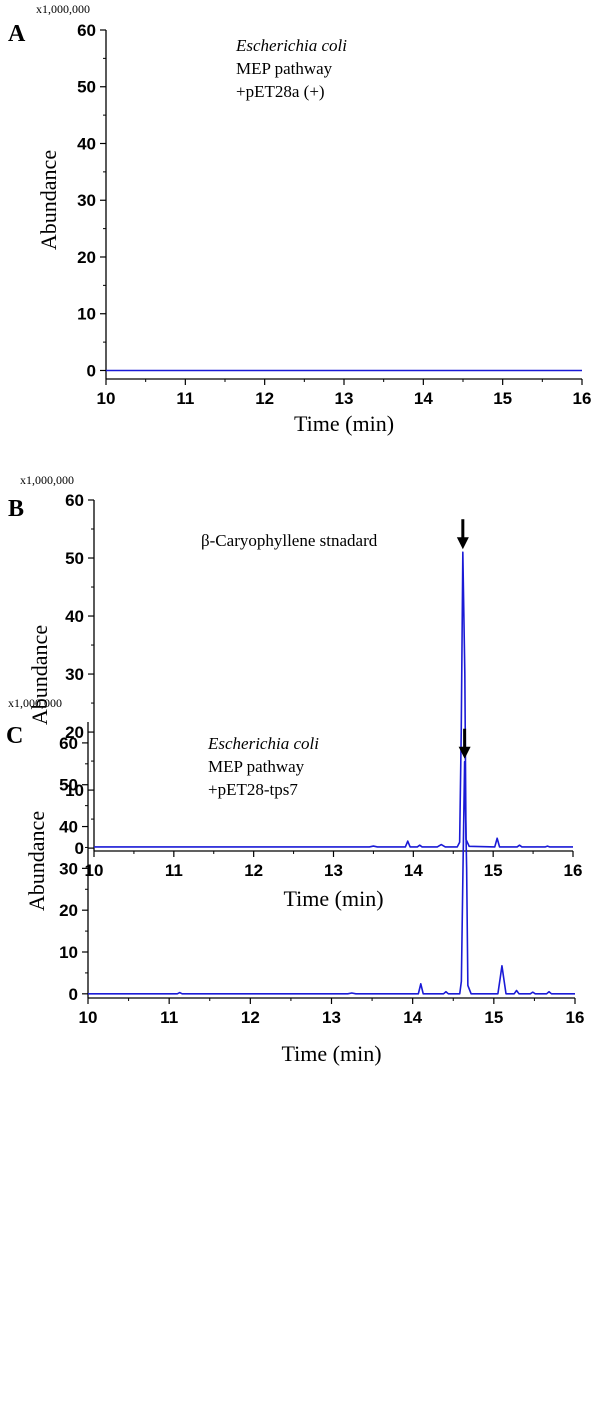 The height and width of the screenshot is (1410, 597). What do you see at coordinates (280, 91) in the screenshot?
I see `annotation-line: +pET28a (+)` at bounding box center [280, 91].